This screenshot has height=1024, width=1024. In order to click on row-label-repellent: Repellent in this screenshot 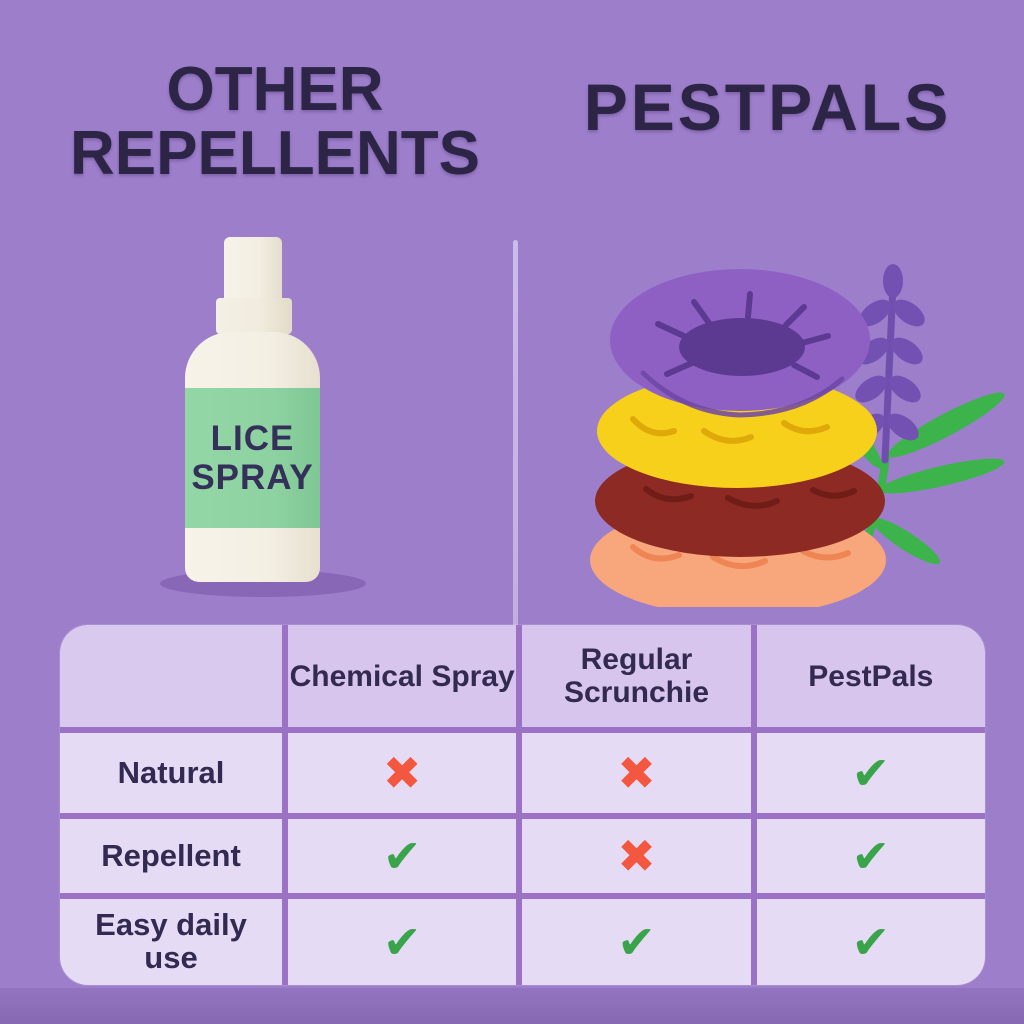, I will do `click(171, 856)`.